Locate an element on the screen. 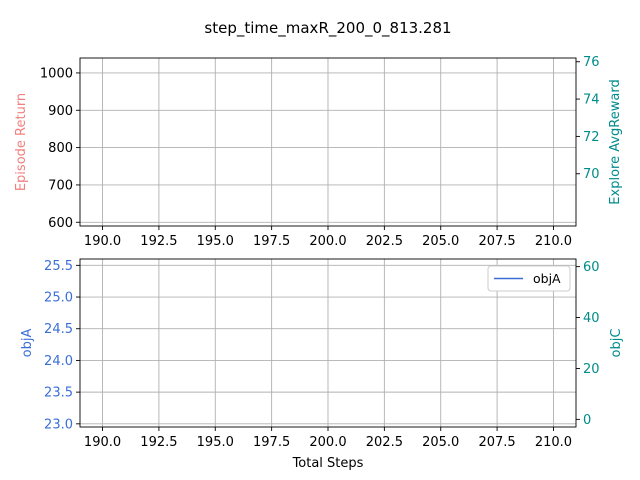 Image resolution: width=640 pixels, height=480 pixels. right-tick-label: 20 is located at coordinates (591, 369).